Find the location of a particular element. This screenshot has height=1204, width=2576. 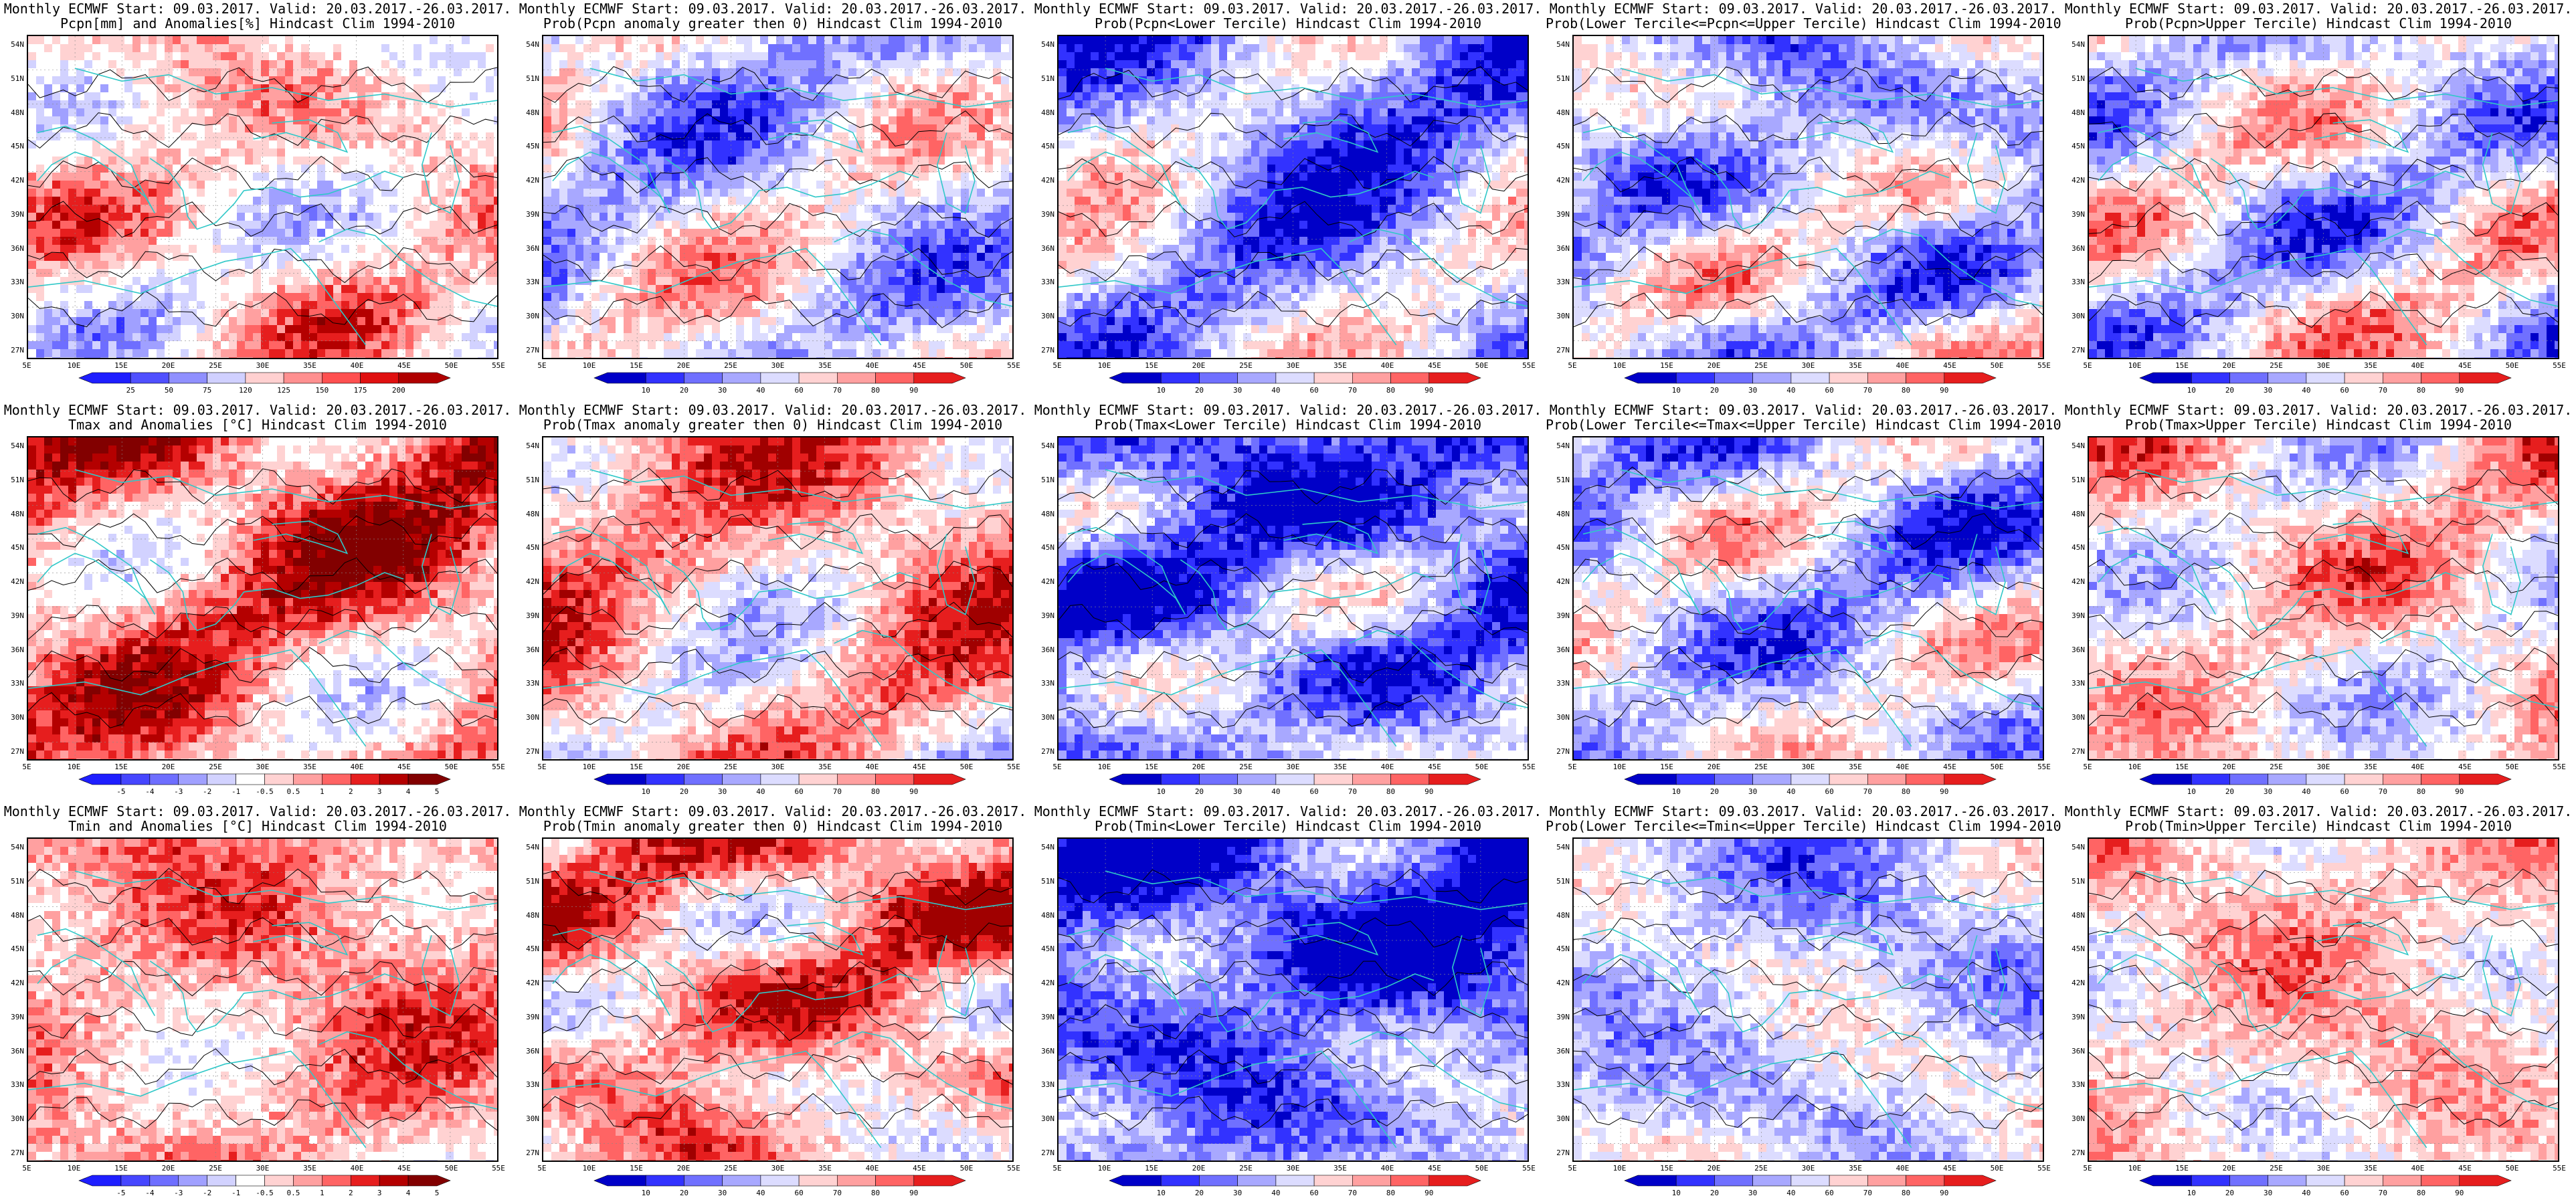

longitude-label: 30E is located at coordinates (1808, 365).